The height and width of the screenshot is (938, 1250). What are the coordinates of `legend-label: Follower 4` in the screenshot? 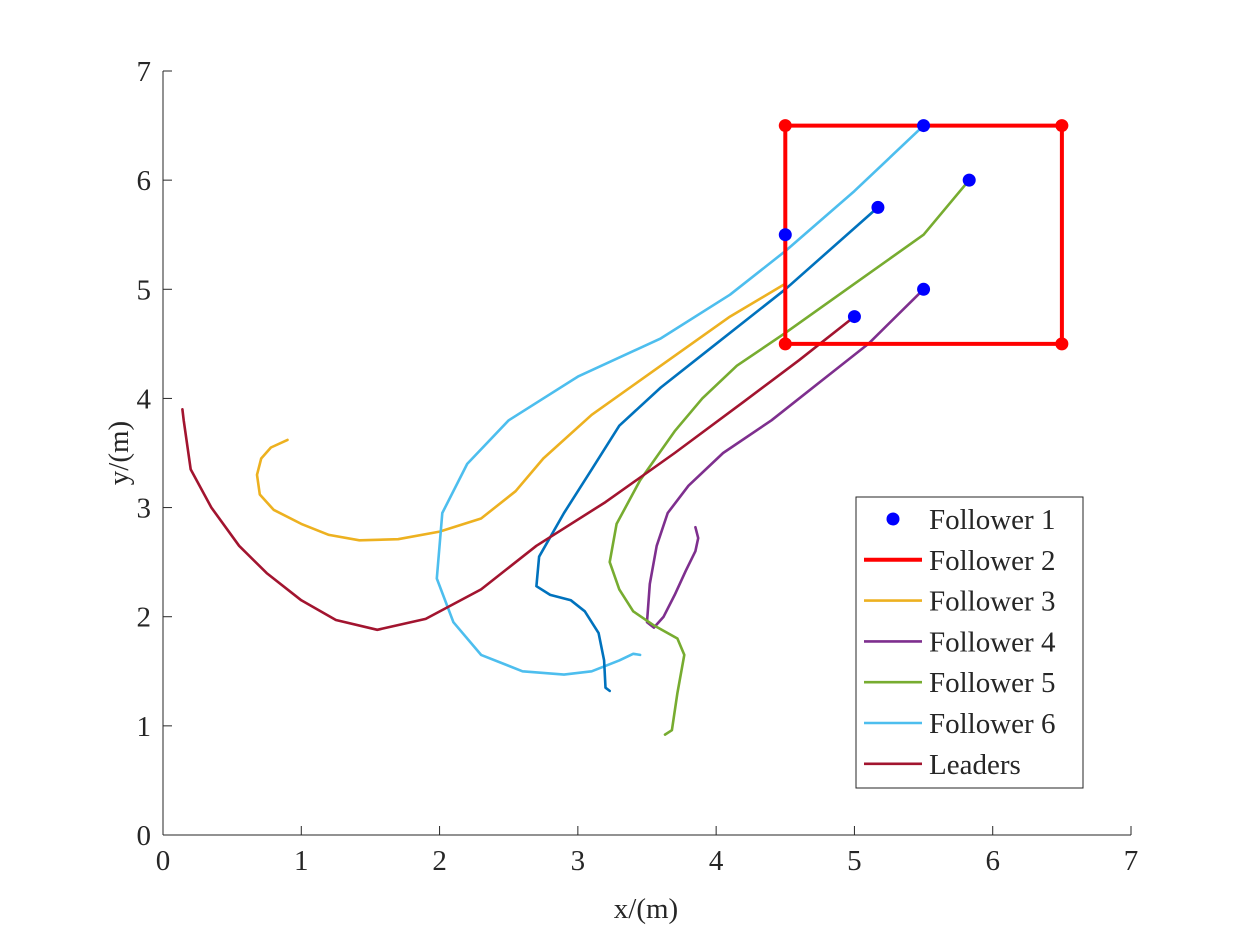 It's located at (992, 642).